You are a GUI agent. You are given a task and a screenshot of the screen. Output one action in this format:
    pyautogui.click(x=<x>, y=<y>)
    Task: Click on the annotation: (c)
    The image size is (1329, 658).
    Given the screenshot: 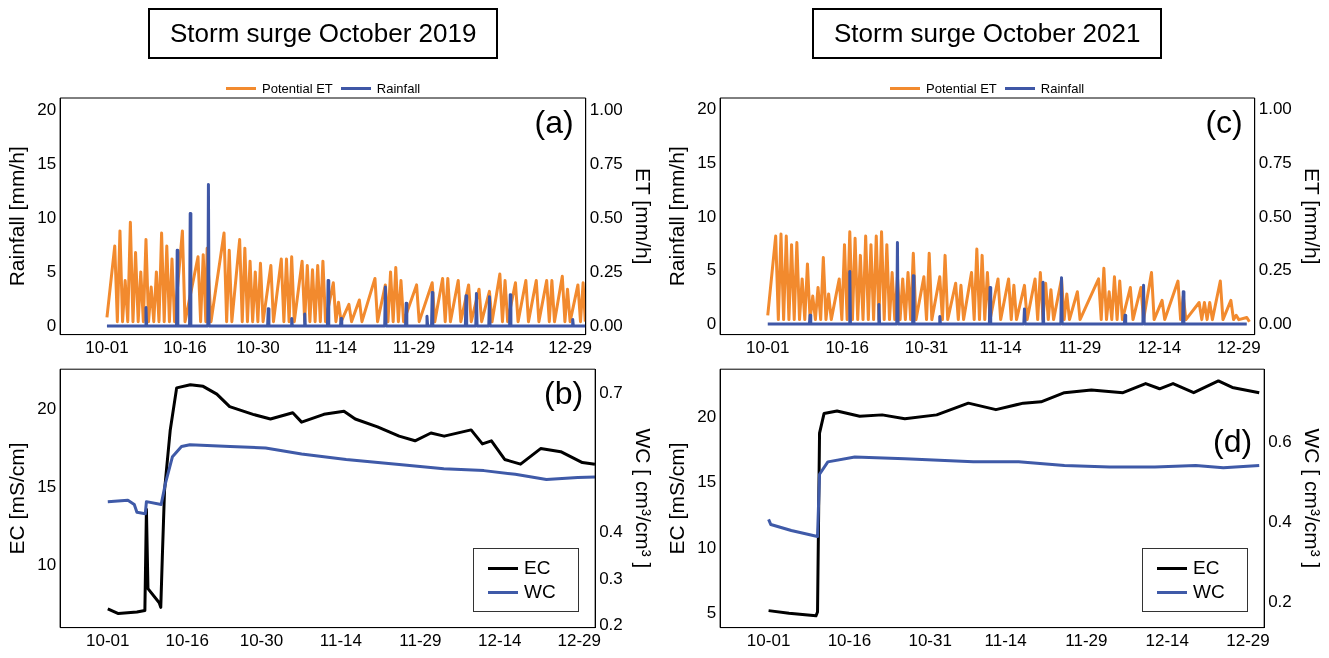 What is the action you would take?
    pyautogui.click(x=1224, y=121)
    